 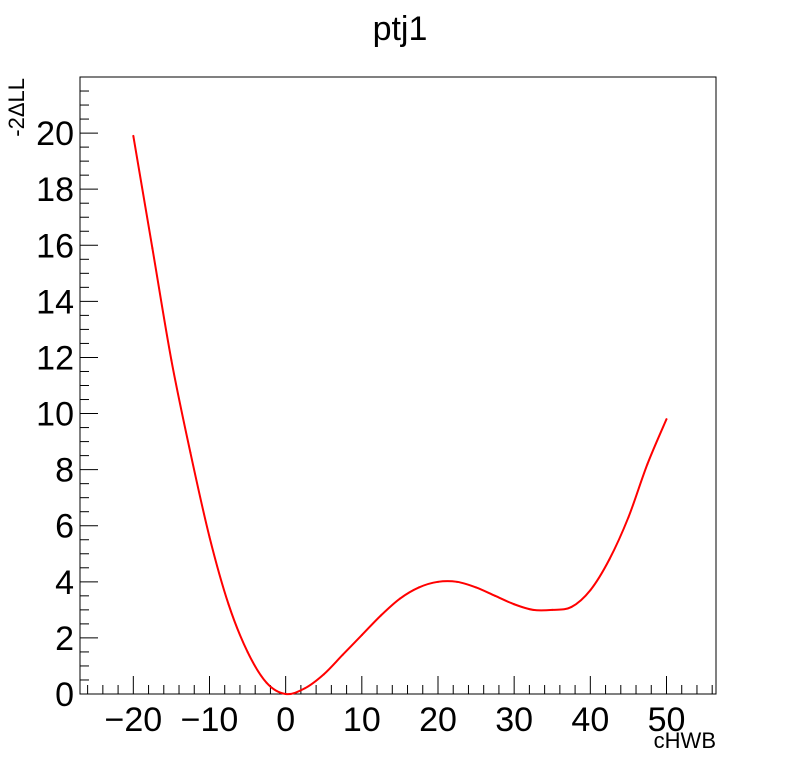 I want to click on y-tick-label: 0, so click(x=64, y=695).